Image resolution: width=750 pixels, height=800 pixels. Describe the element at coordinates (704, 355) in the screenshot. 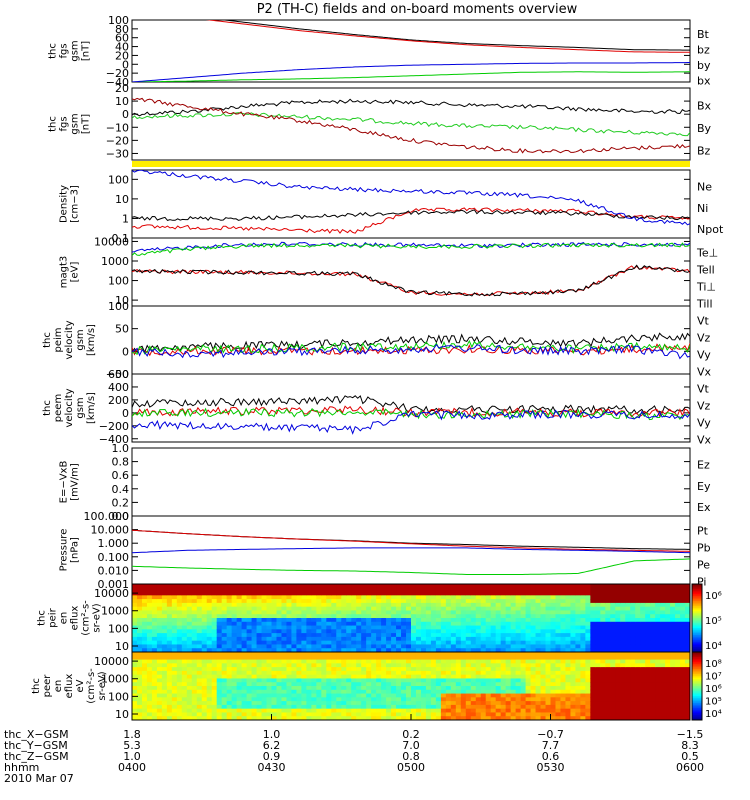

I see `legend-label: Vy` at that location.